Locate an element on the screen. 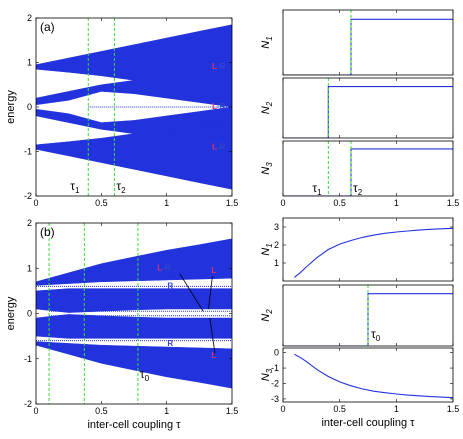 The width and height of the screenshot is (463, 439). panel-b-N2: N2 τ0 is located at coordinates (357, 315).